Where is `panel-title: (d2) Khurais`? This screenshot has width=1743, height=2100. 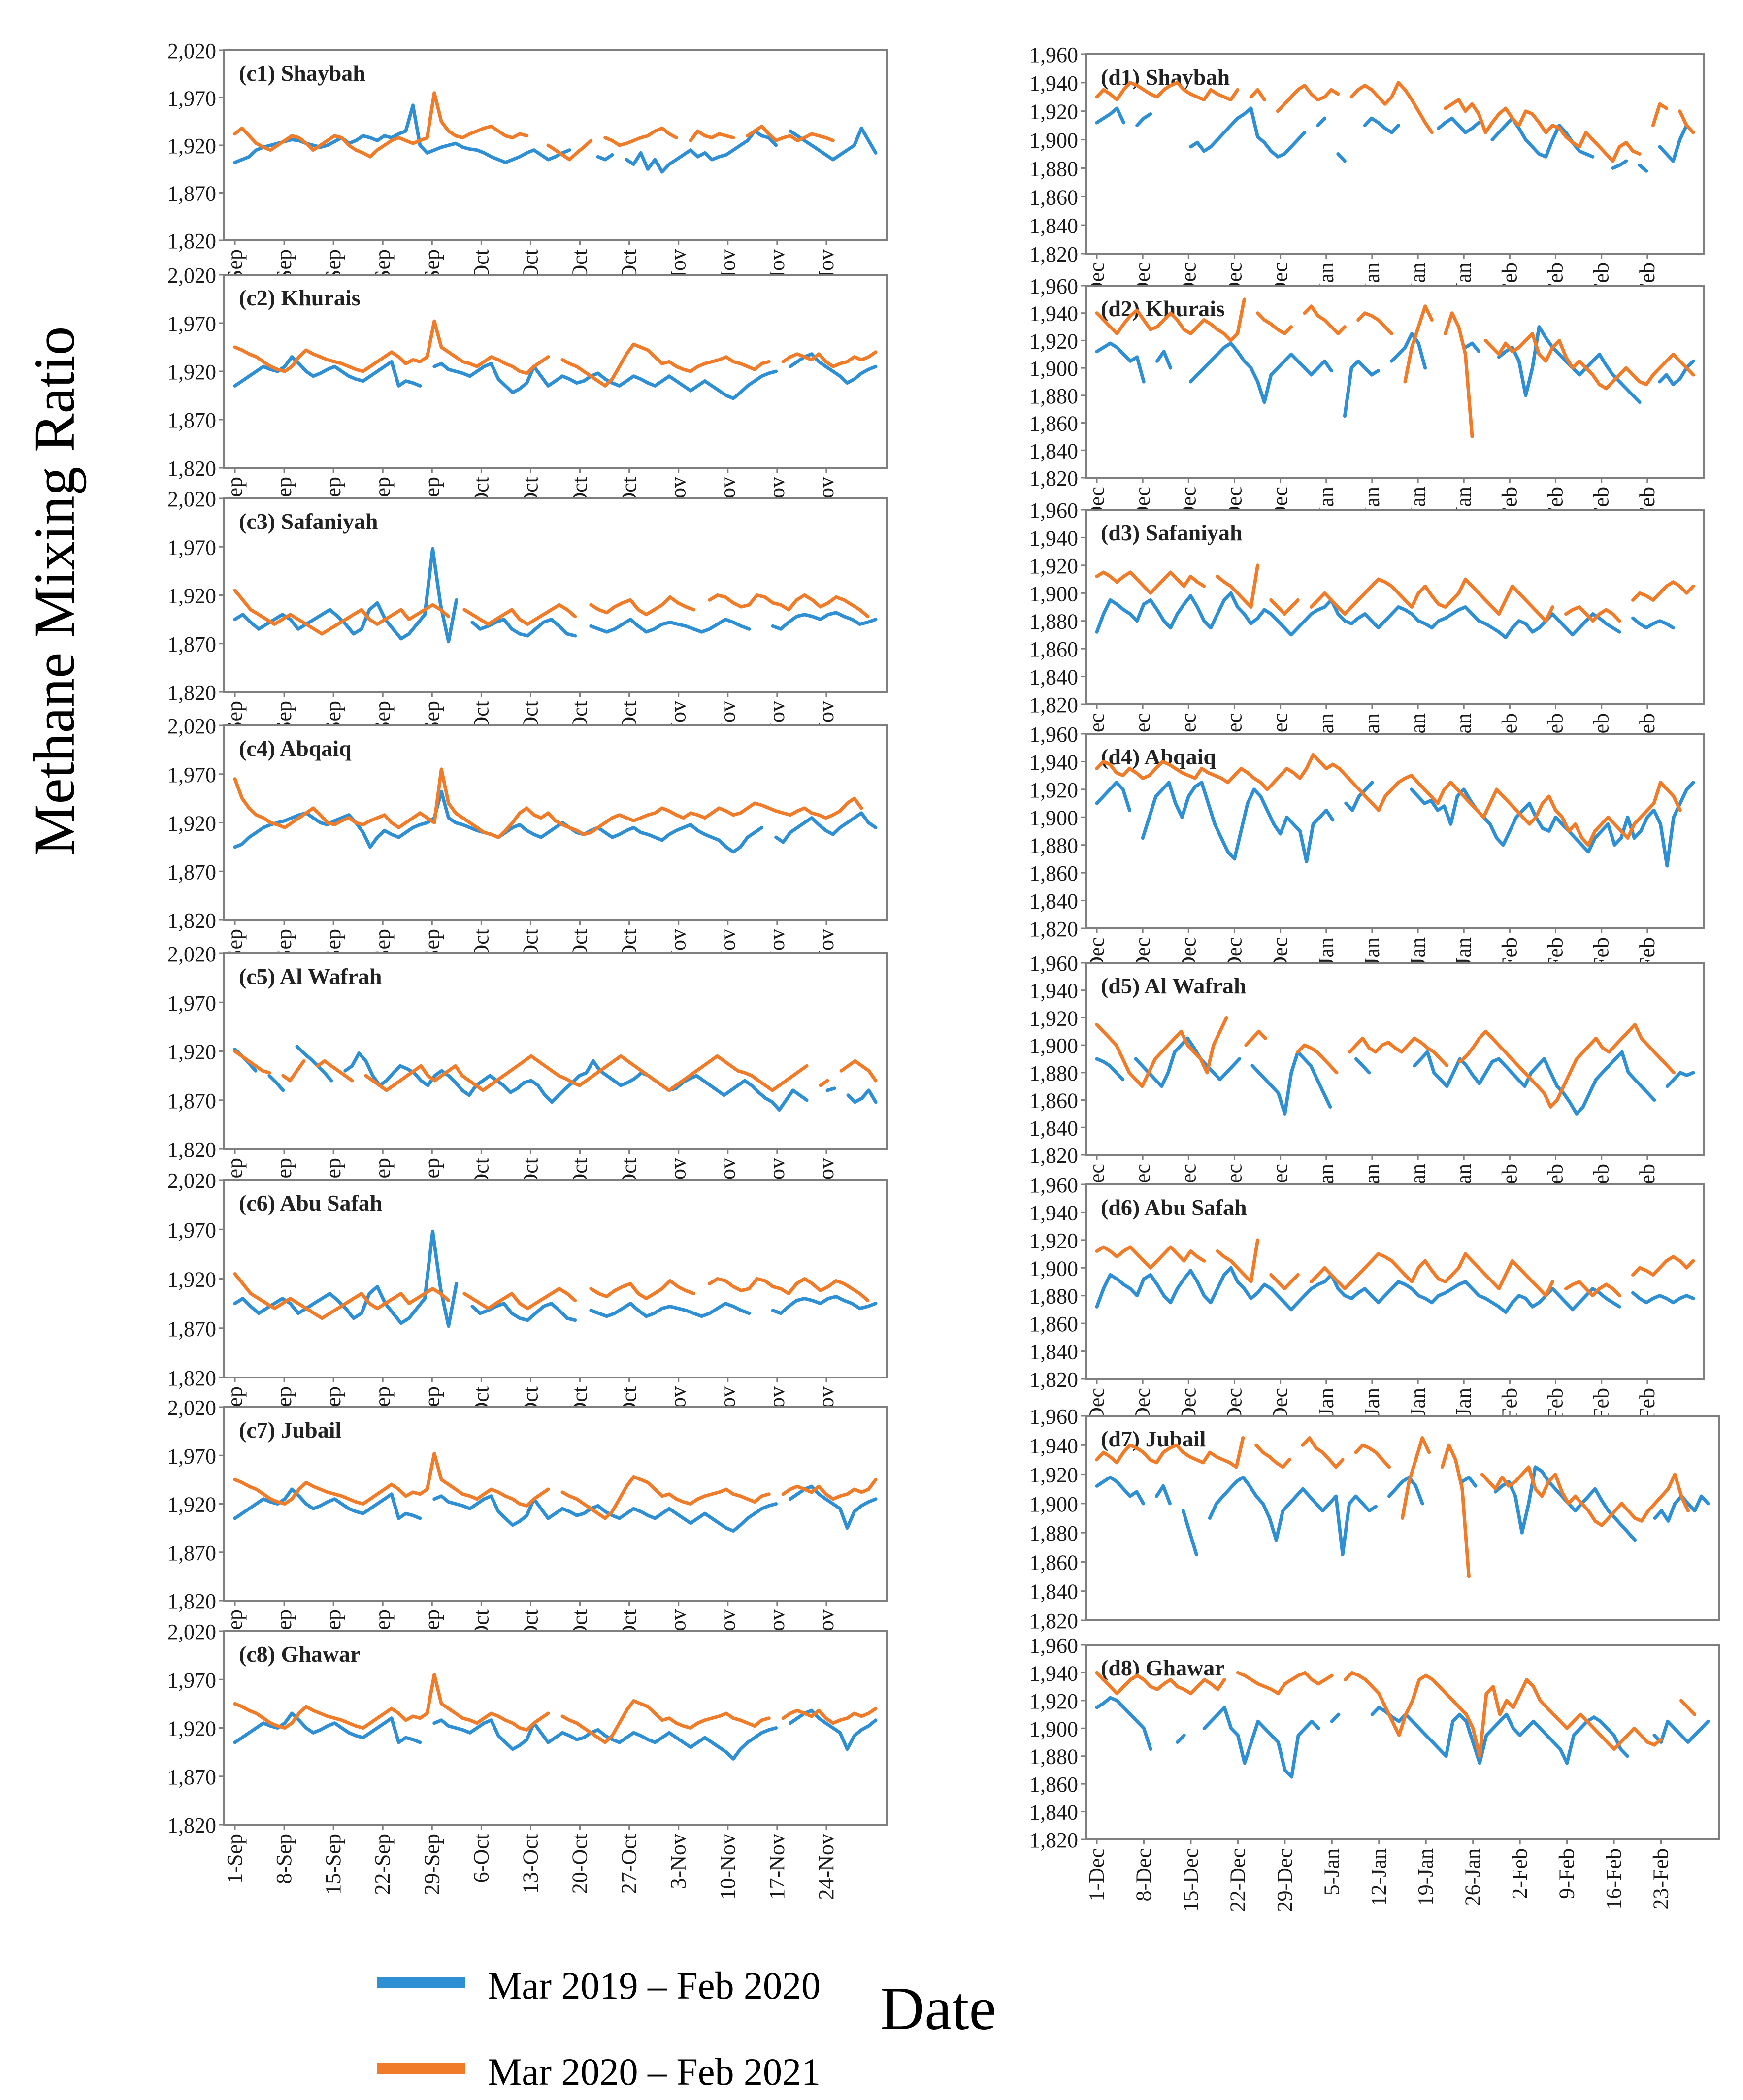
panel-title: (d2) Khurais is located at coordinates (1163, 308).